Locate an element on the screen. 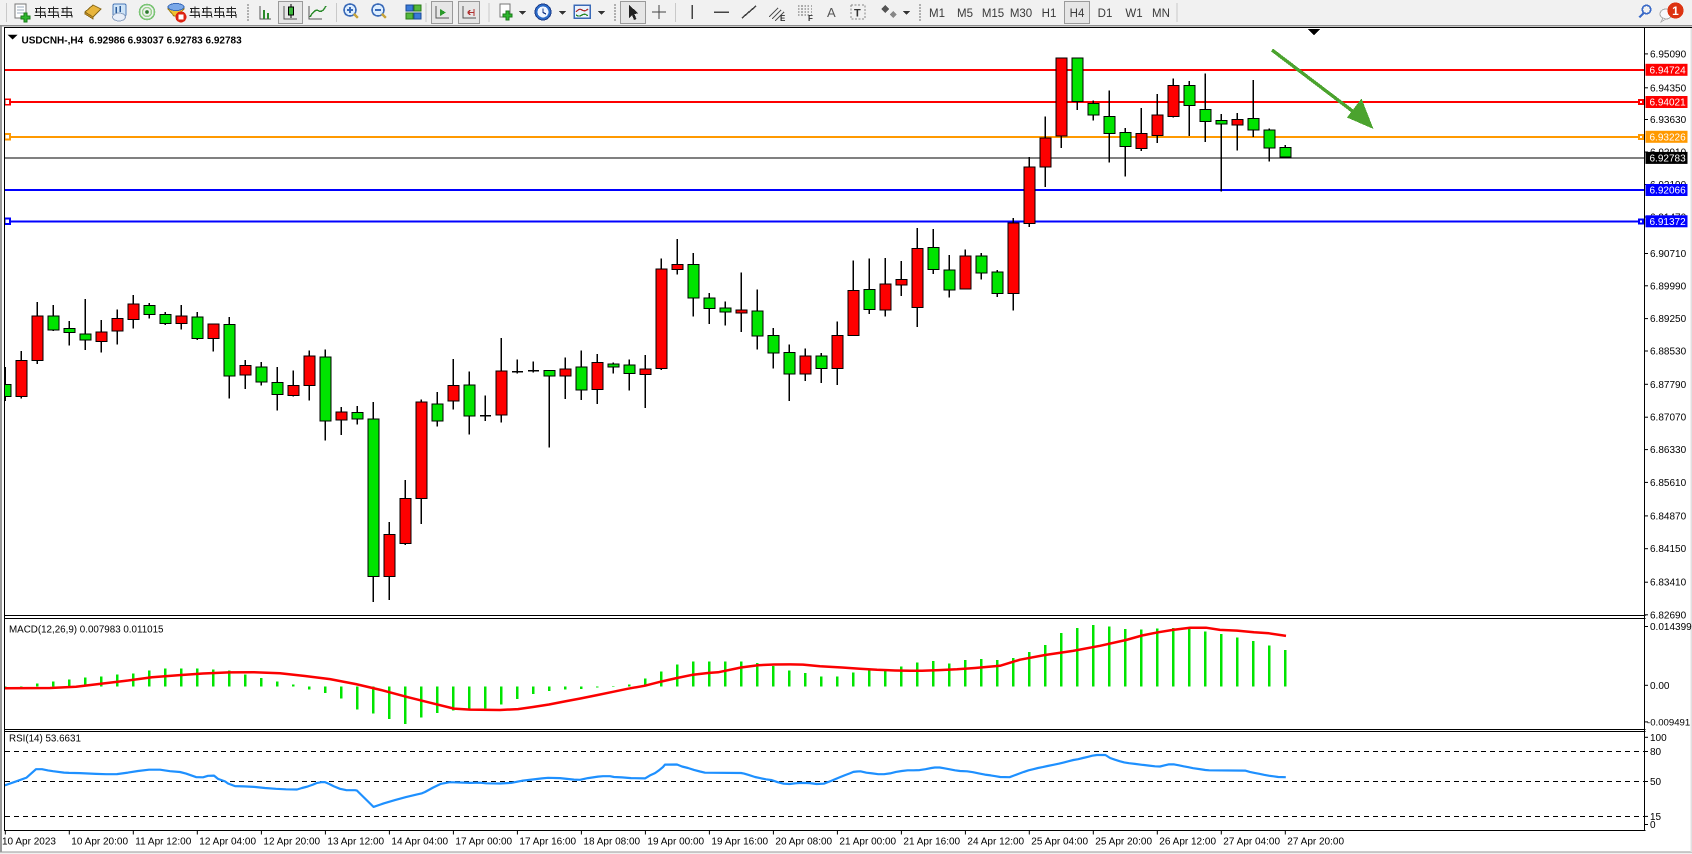 The image size is (1692, 854). svg-text: 6.95090 is located at coordinates (1668, 54).